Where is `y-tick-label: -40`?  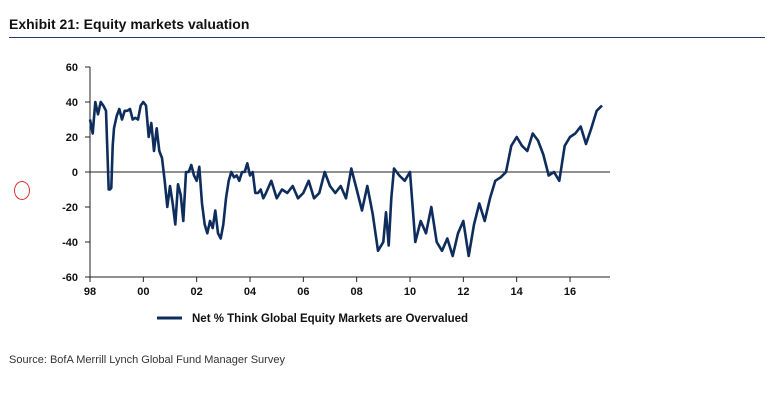 y-tick-label: -40 is located at coordinates (70, 243).